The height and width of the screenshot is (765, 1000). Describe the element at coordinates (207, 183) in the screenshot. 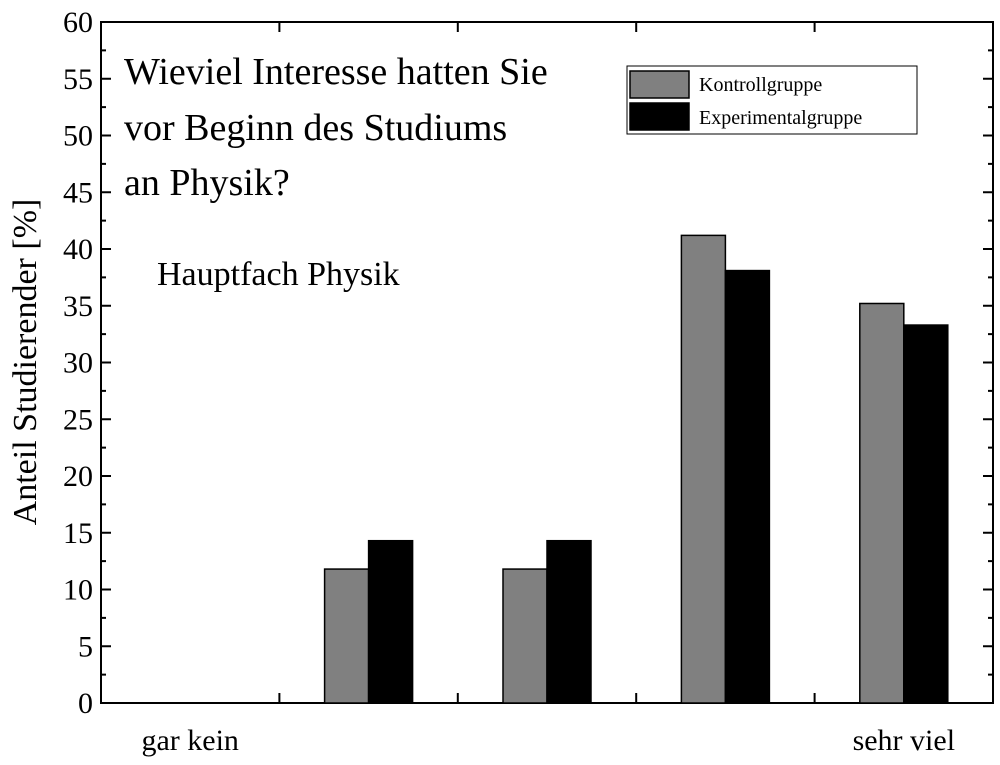

I see `question-line-3: an Physik?` at that location.